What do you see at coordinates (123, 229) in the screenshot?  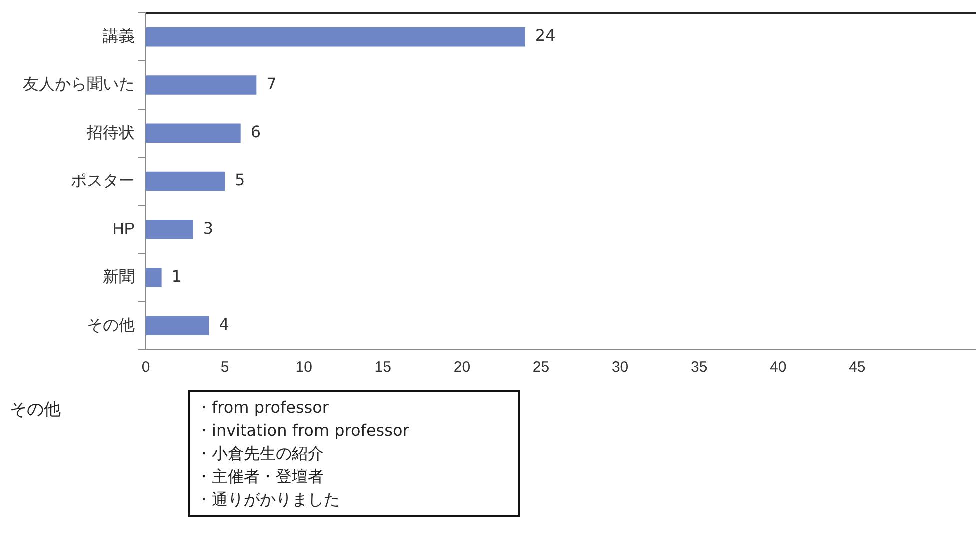 I see `y-tick-label: HP` at bounding box center [123, 229].